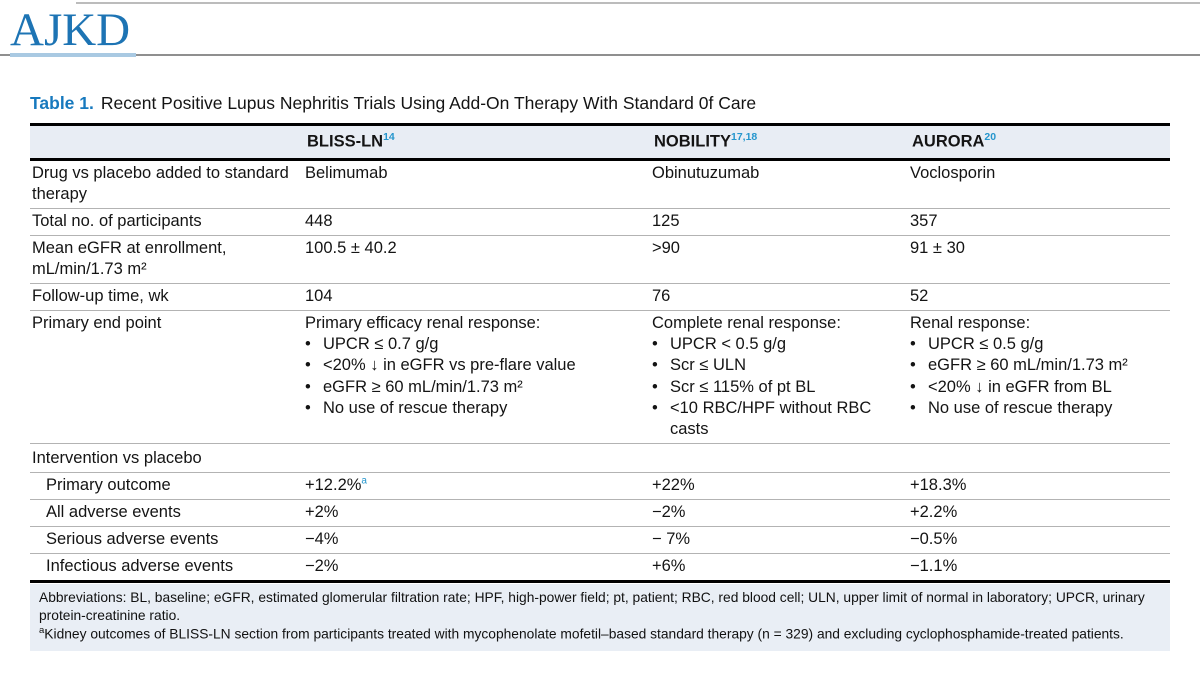 The width and height of the screenshot is (1200, 680). I want to click on cell-text: 448, so click(319, 220).